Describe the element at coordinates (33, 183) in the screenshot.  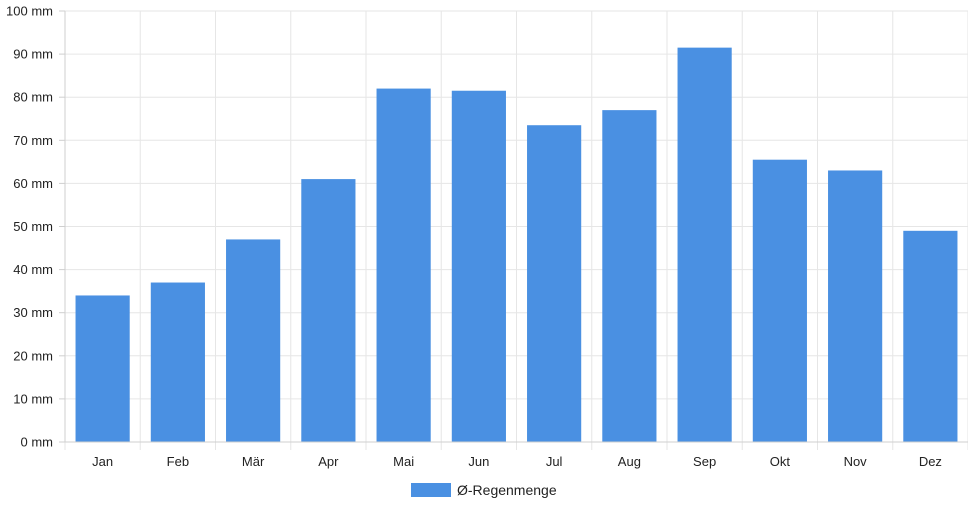
I see `y-tick-label: 60 mm` at that location.